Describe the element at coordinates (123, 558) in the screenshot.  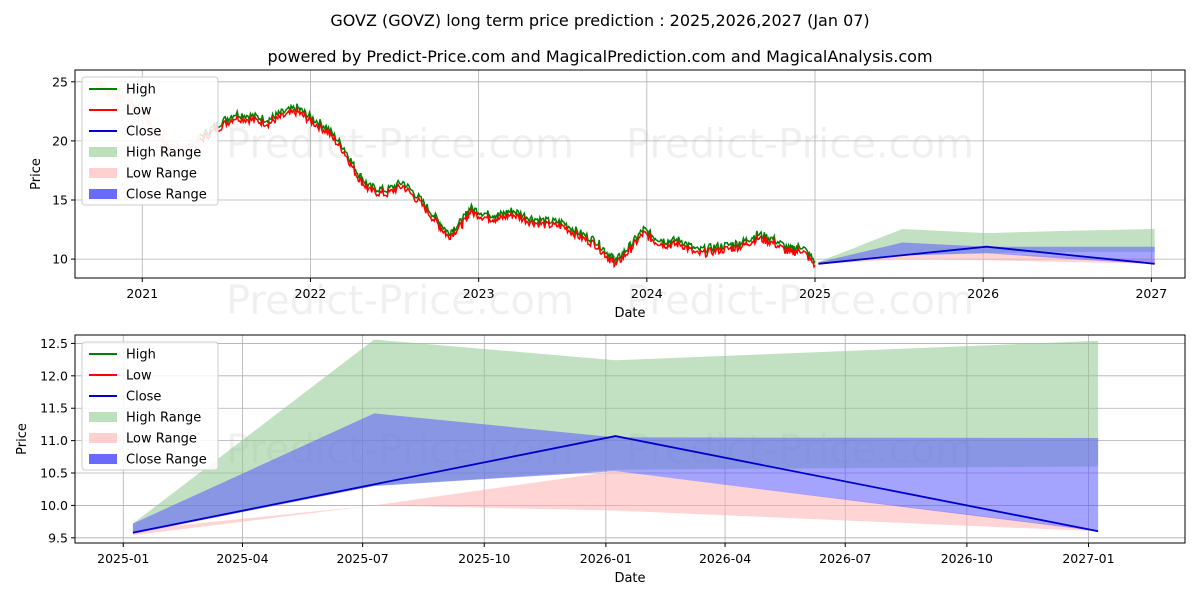
I see `x-tick-label: 2025-01` at that location.